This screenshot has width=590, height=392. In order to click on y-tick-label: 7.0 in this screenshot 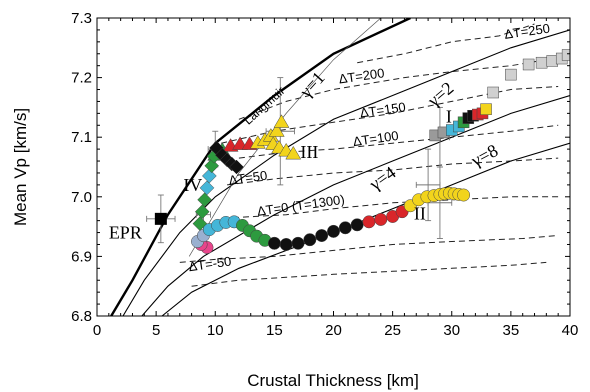, I will do `click(81, 197)`.